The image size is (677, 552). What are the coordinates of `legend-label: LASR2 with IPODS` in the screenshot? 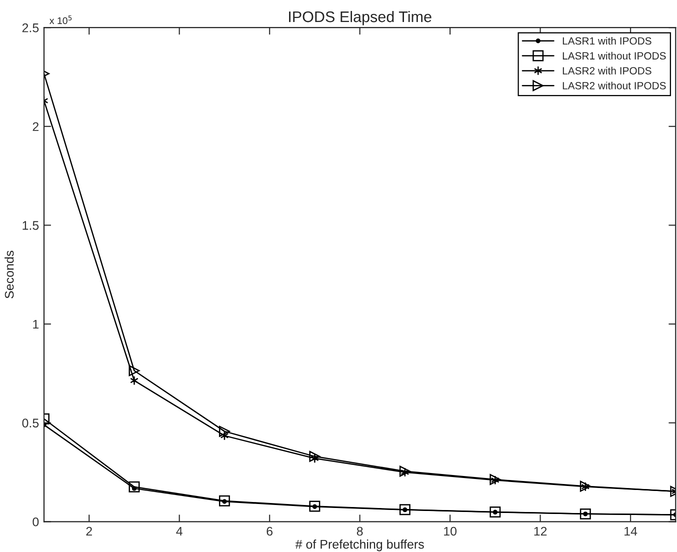 It's located at (607, 70).